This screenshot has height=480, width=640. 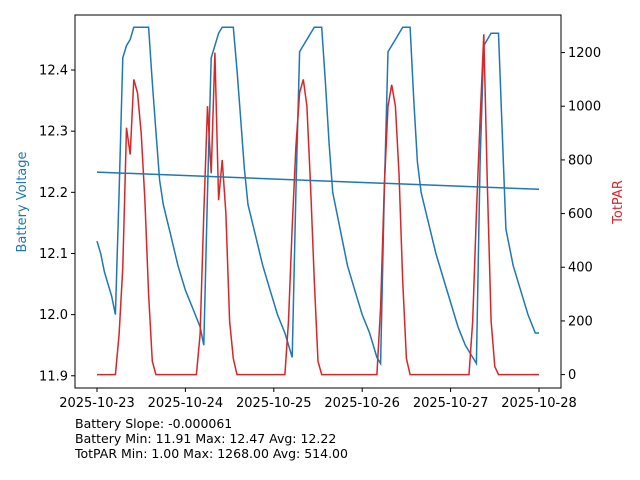 I want to click on right-y-tick-label: 0, so click(x=572, y=375).